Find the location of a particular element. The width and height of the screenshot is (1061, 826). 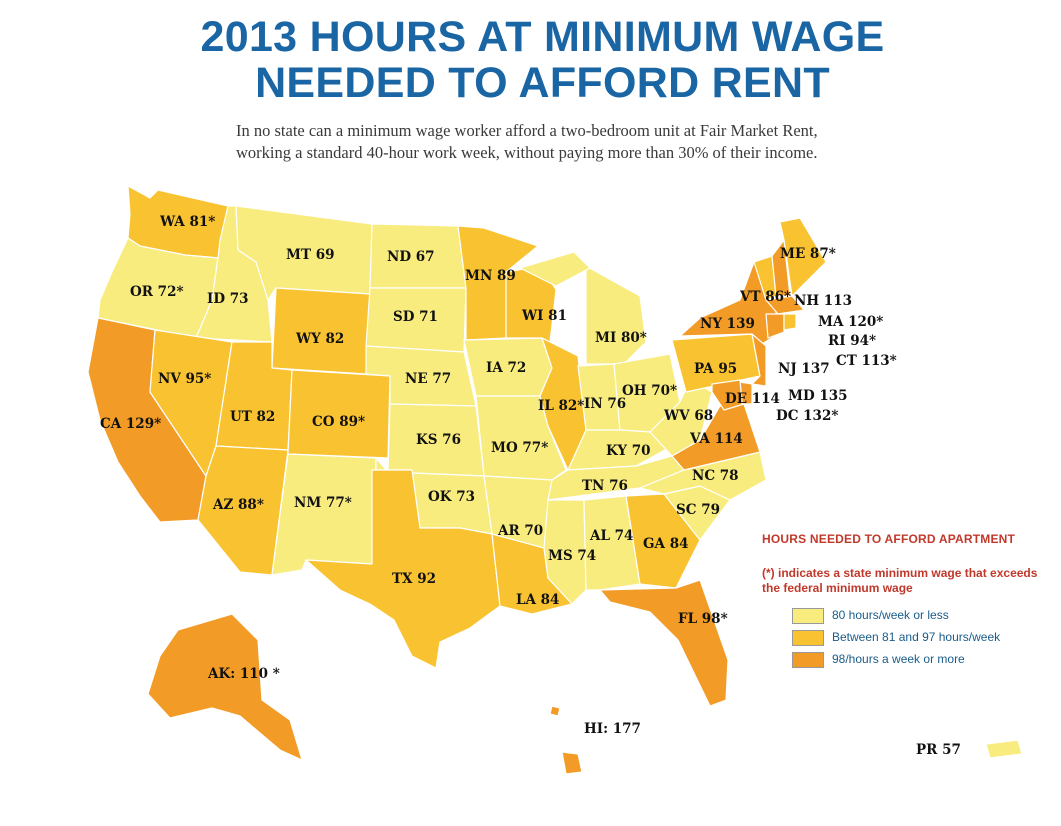

state-label-wa: WA 81* is located at coordinates (188, 222).